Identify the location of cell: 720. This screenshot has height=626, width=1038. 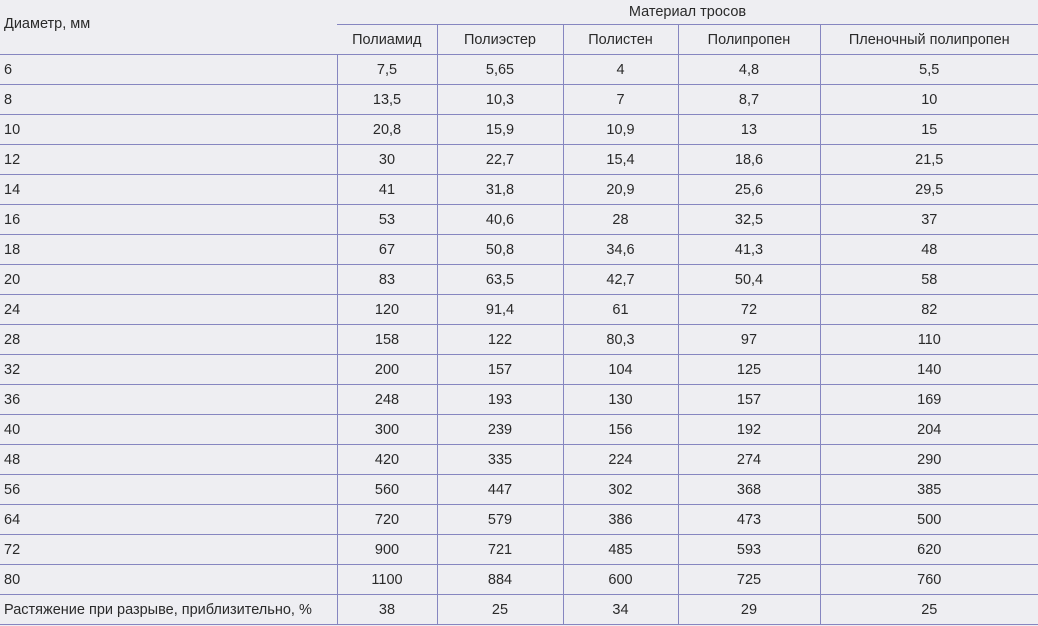
(387, 519).